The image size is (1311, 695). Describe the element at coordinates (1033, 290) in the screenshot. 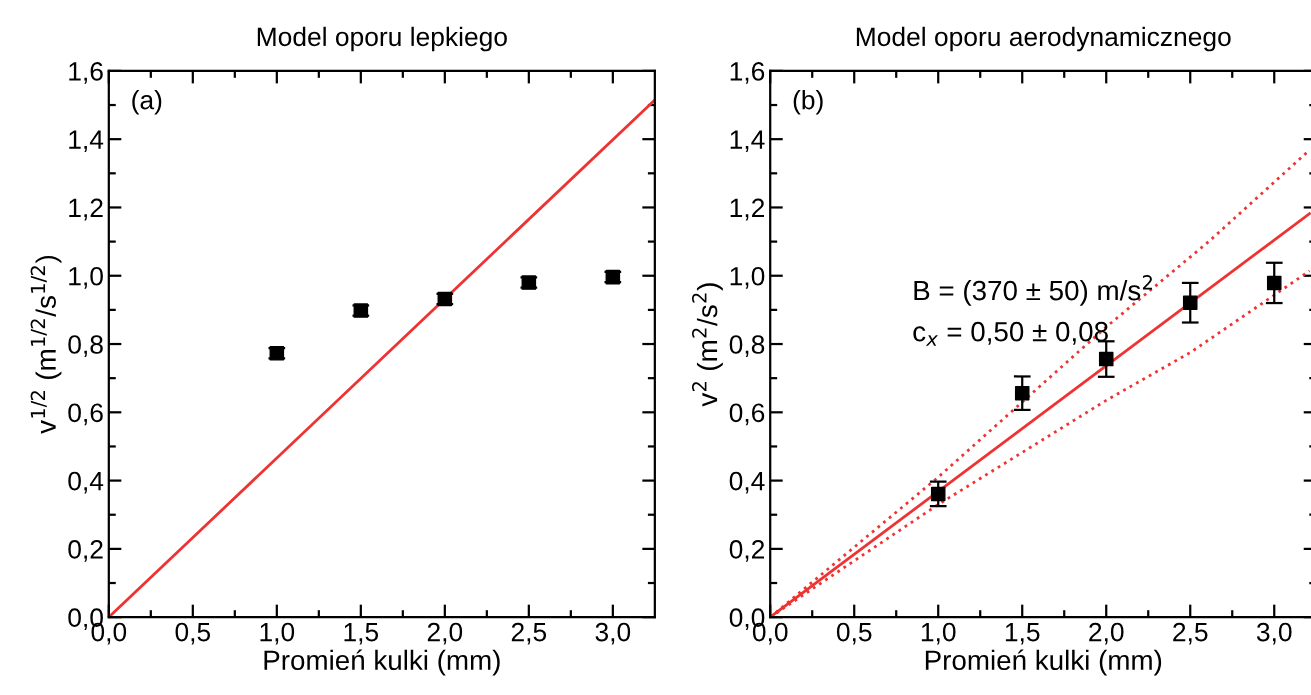

I see `annotation: B = (370 ± 50) m/s$^{2}$` at that location.